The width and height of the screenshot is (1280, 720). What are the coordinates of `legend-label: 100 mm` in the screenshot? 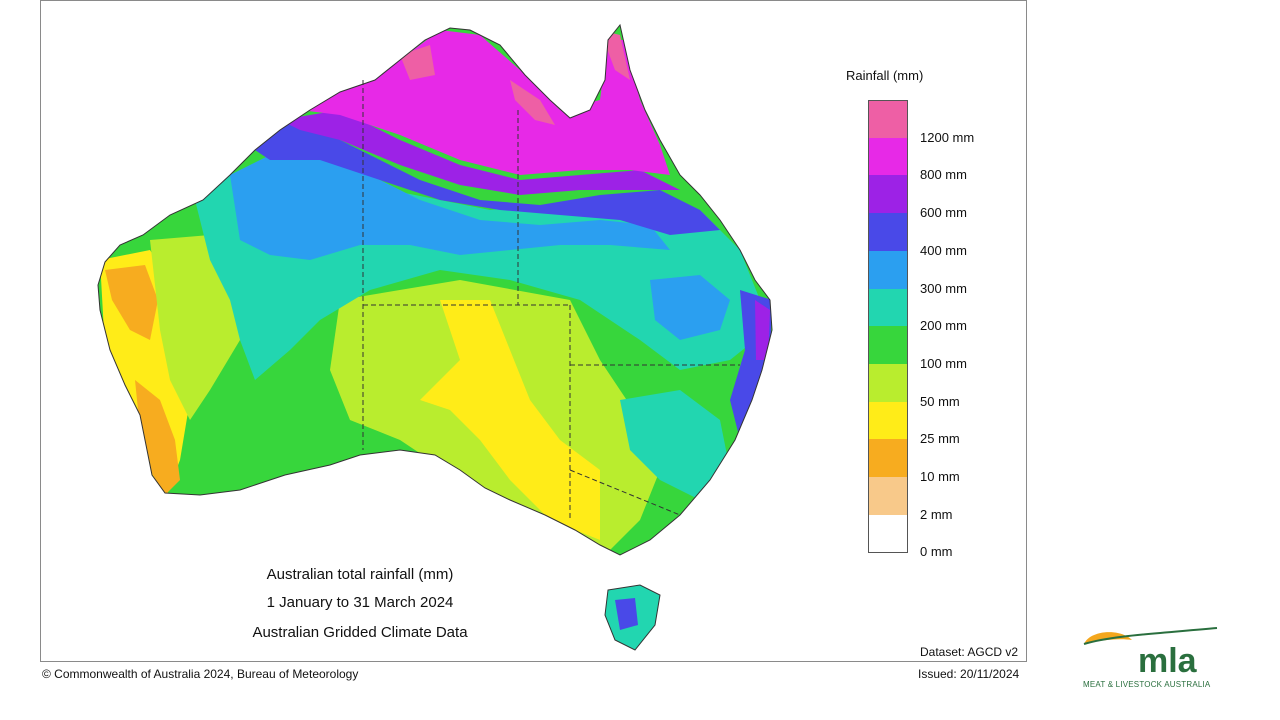 It's located at (943, 363).